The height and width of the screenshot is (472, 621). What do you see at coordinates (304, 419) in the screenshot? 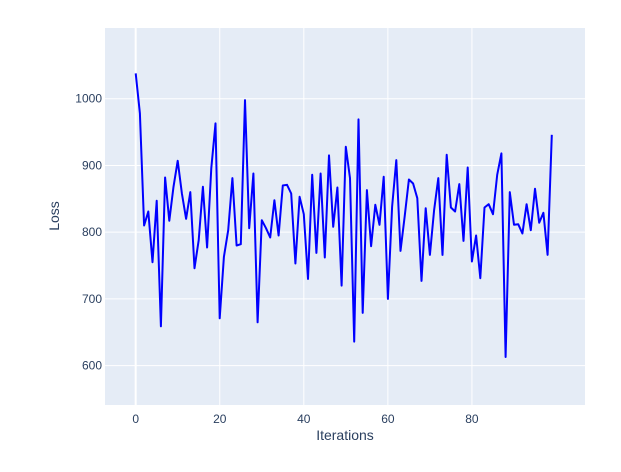
I see `x-tick-label: 40` at bounding box center [304, 419].